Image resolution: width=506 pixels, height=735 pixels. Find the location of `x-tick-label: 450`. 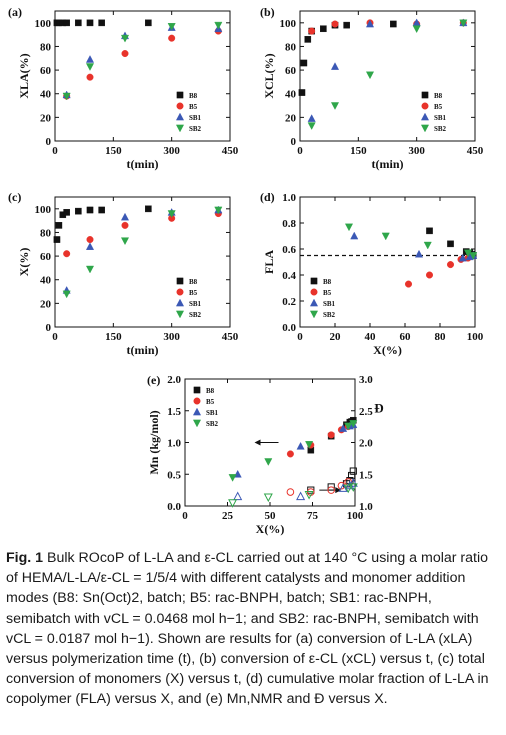

x-tick-label: 450 is located at coordinates (475, 151).